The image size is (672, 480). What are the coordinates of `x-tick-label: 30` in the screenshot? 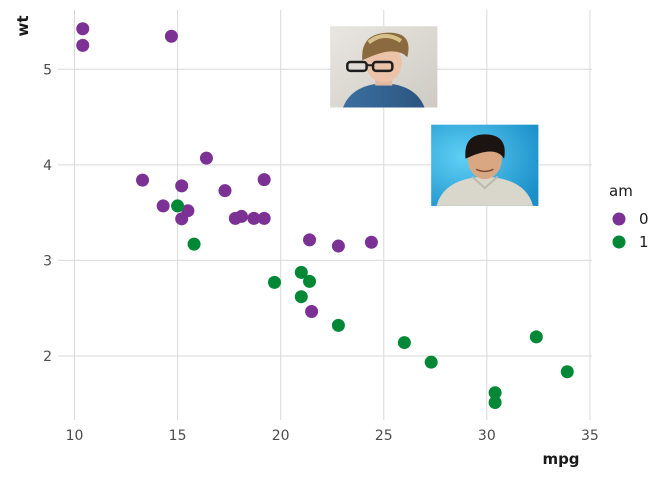 It's located at (487, 436).